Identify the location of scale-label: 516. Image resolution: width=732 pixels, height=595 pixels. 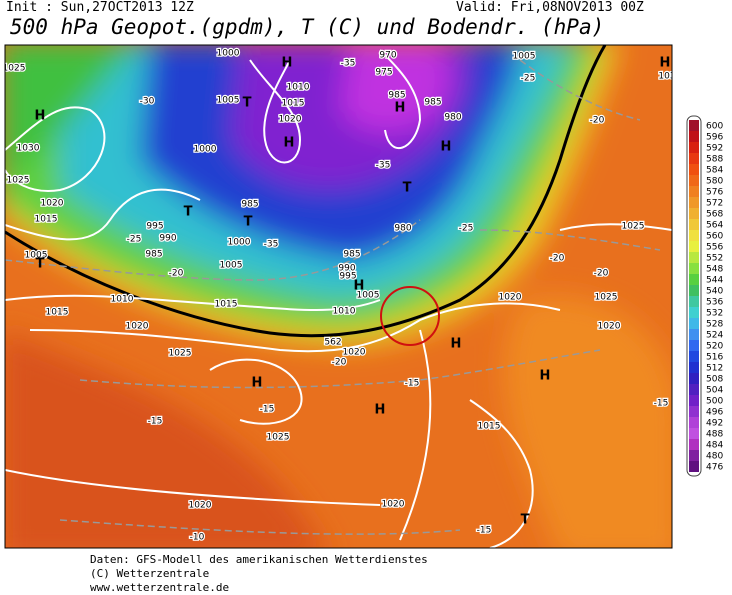
(714, 358).